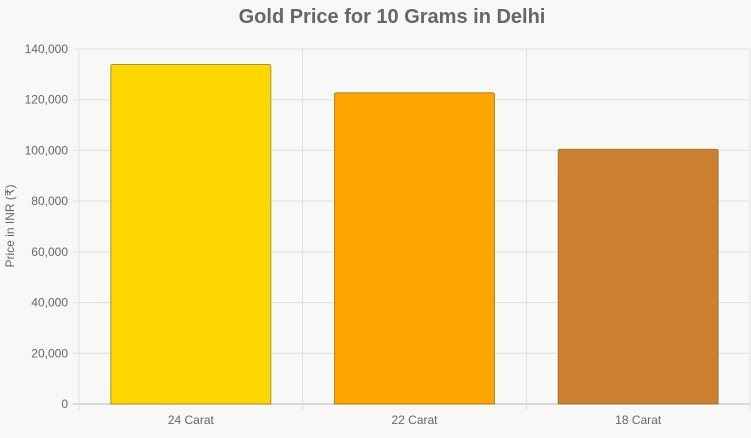 The width and height of the screenshot is (751, 438). Describe the element at coordinates (47, 49) in the screenshot. I see `y-tick-label: 140,000` at that location.